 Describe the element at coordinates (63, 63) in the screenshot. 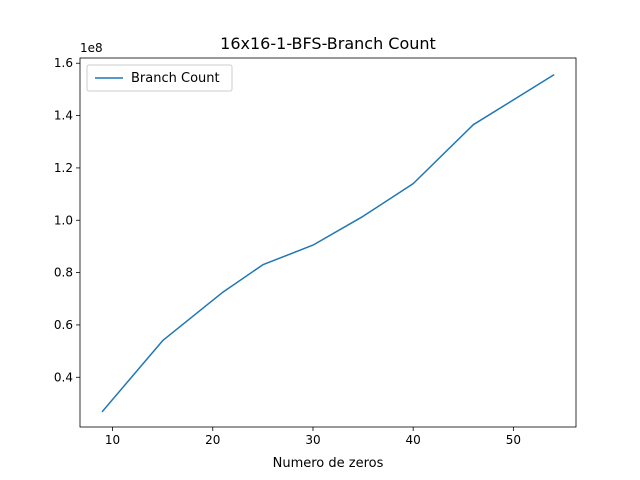

I see `y-tick-label: 1.6` at that location.